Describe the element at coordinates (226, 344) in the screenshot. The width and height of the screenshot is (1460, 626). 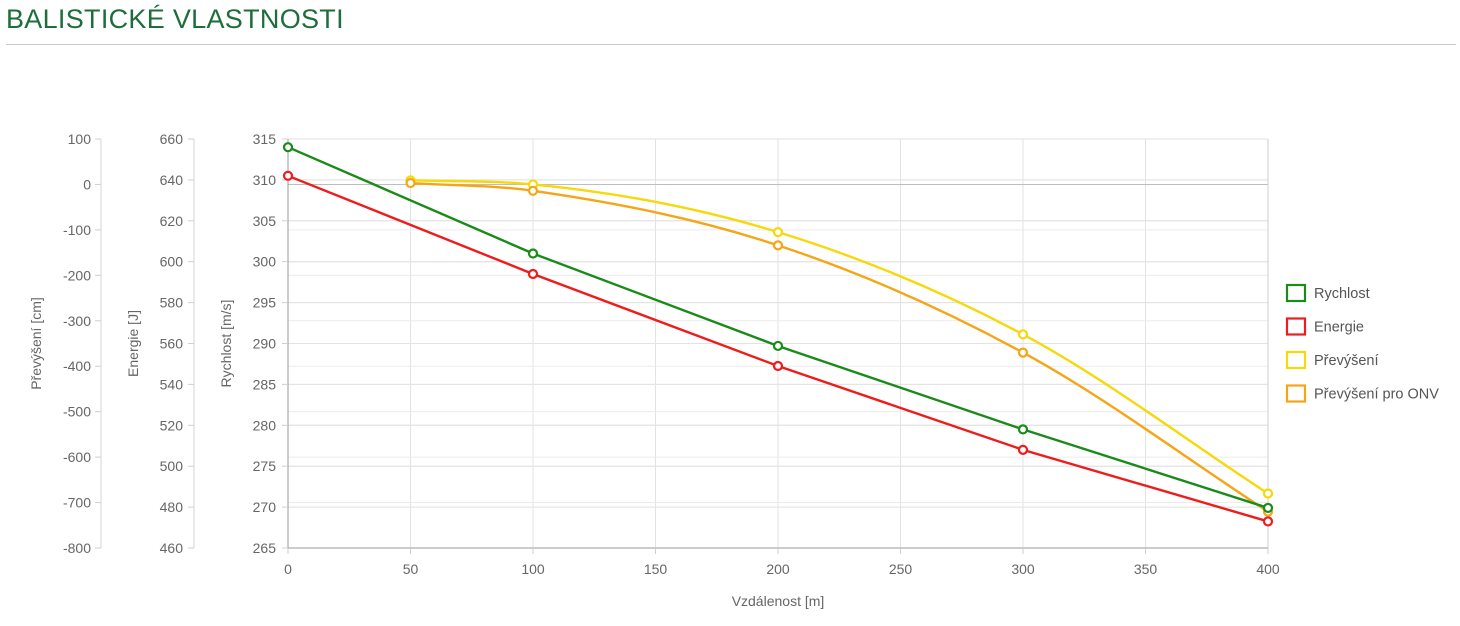
I see `velocity-axis-title: Rychlost [m/s]` at that location.